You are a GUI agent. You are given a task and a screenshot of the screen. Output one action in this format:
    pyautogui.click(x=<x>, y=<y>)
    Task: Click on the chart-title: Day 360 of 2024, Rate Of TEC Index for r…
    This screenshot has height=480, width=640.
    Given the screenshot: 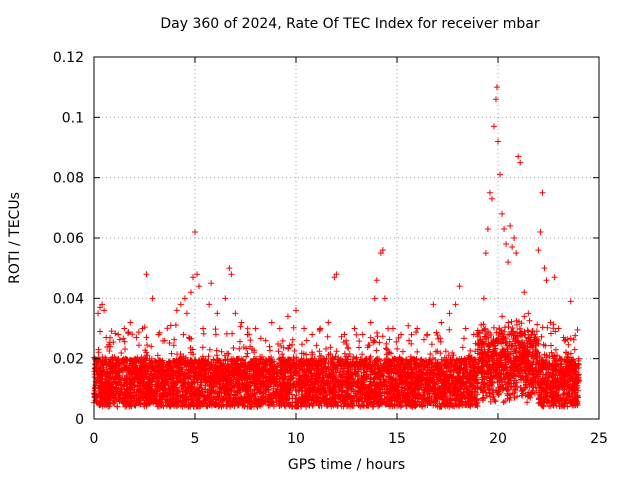 What is the action you would take?
    pyautogui.click(x=350, y=24)
    